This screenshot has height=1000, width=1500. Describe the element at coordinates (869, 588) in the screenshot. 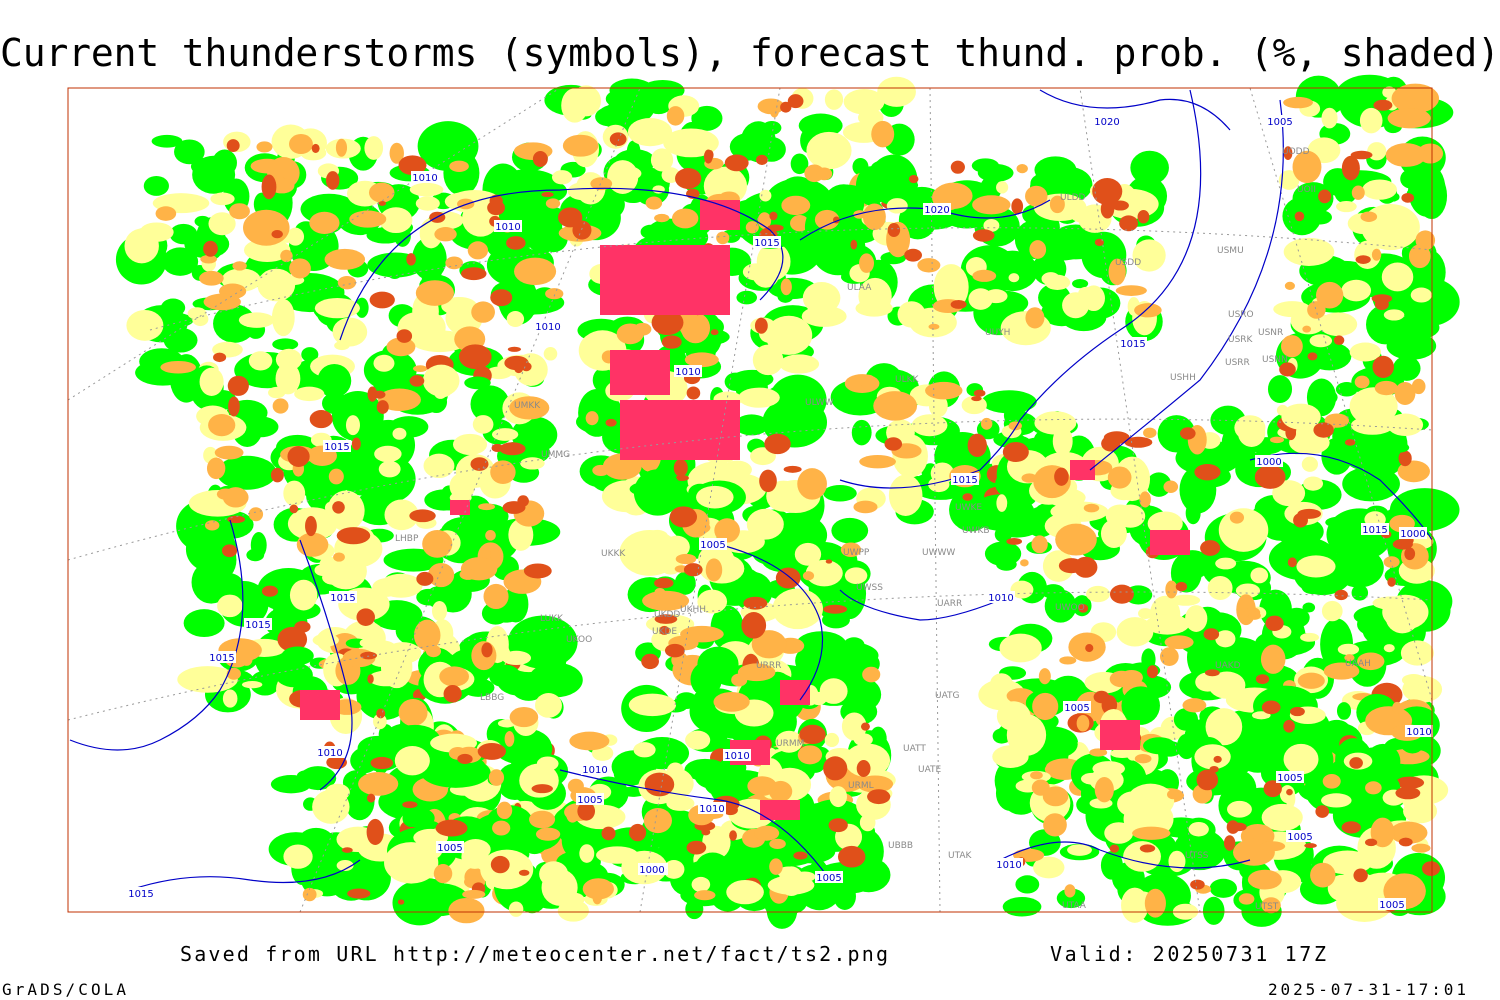

I see `station-label: UWSS` at that location.